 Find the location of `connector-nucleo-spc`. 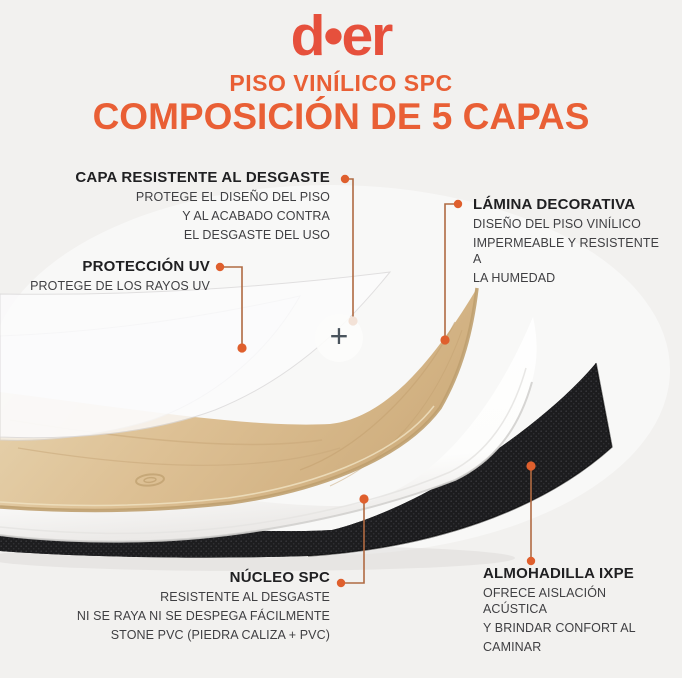

connector-nucleo-spc is located at coordinates (352, 541).